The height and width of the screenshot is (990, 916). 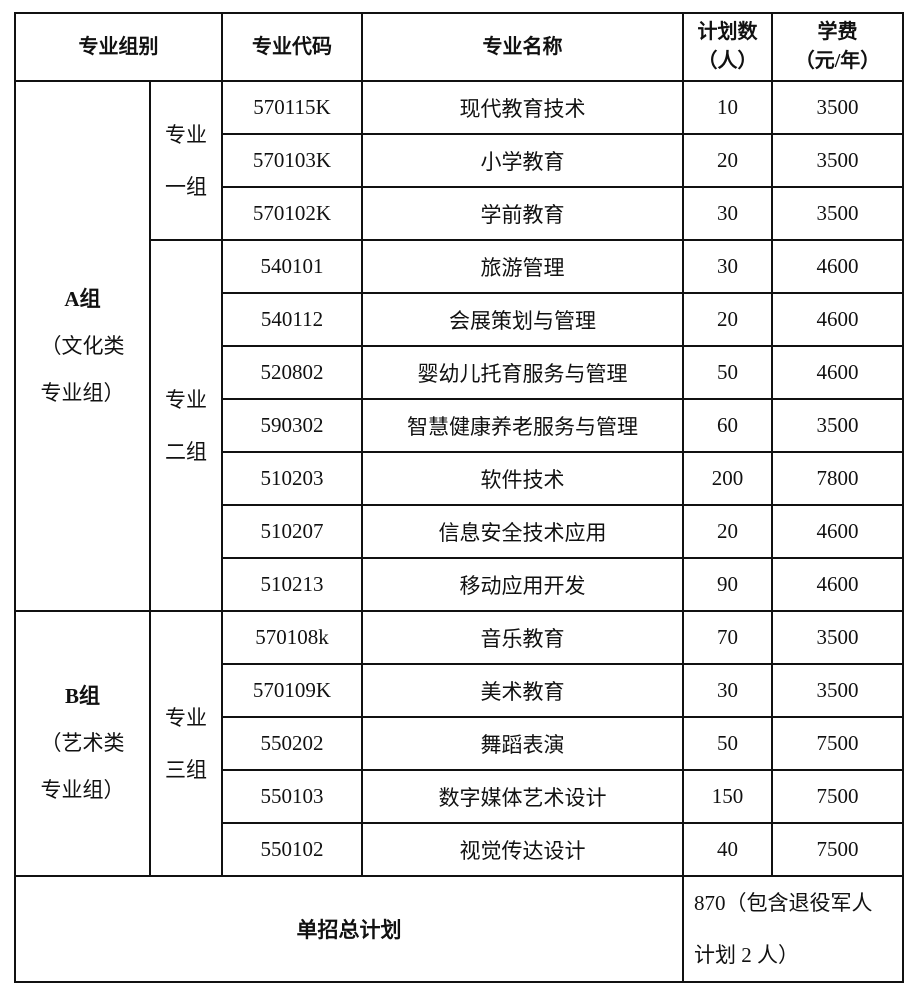 I want to click on plan-count: 200, so click(x=727, y=478).